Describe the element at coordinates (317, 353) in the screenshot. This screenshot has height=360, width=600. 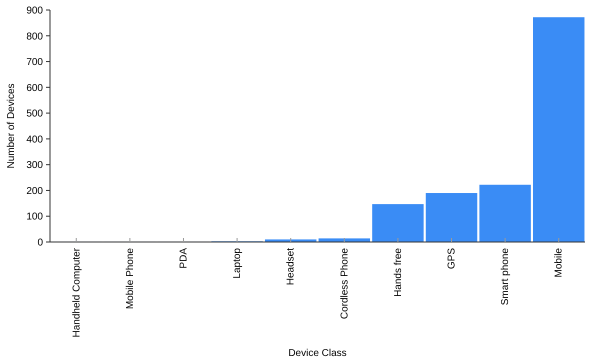
I see `x-axis-title: Device Class` at that location.